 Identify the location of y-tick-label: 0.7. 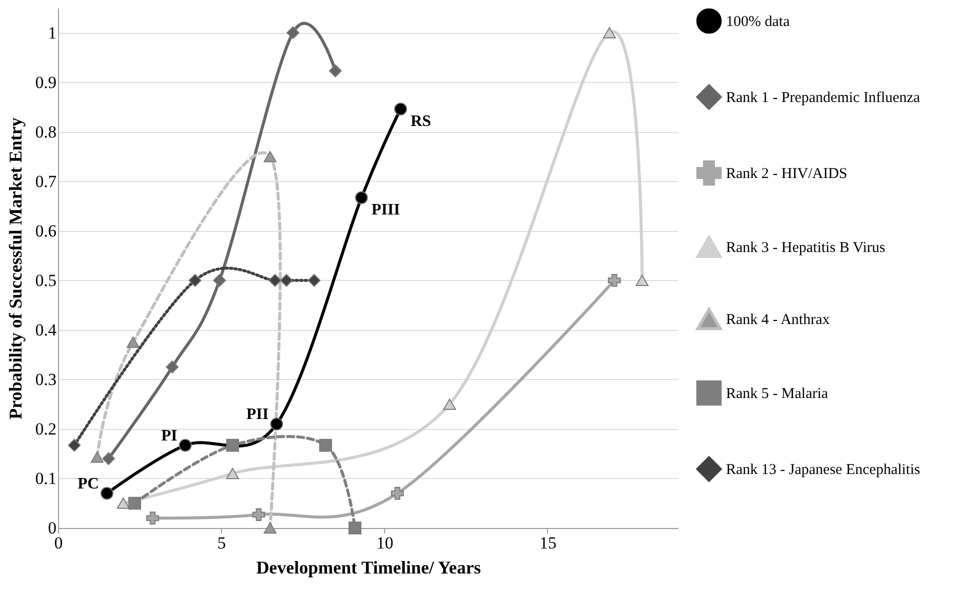
(46, 181).